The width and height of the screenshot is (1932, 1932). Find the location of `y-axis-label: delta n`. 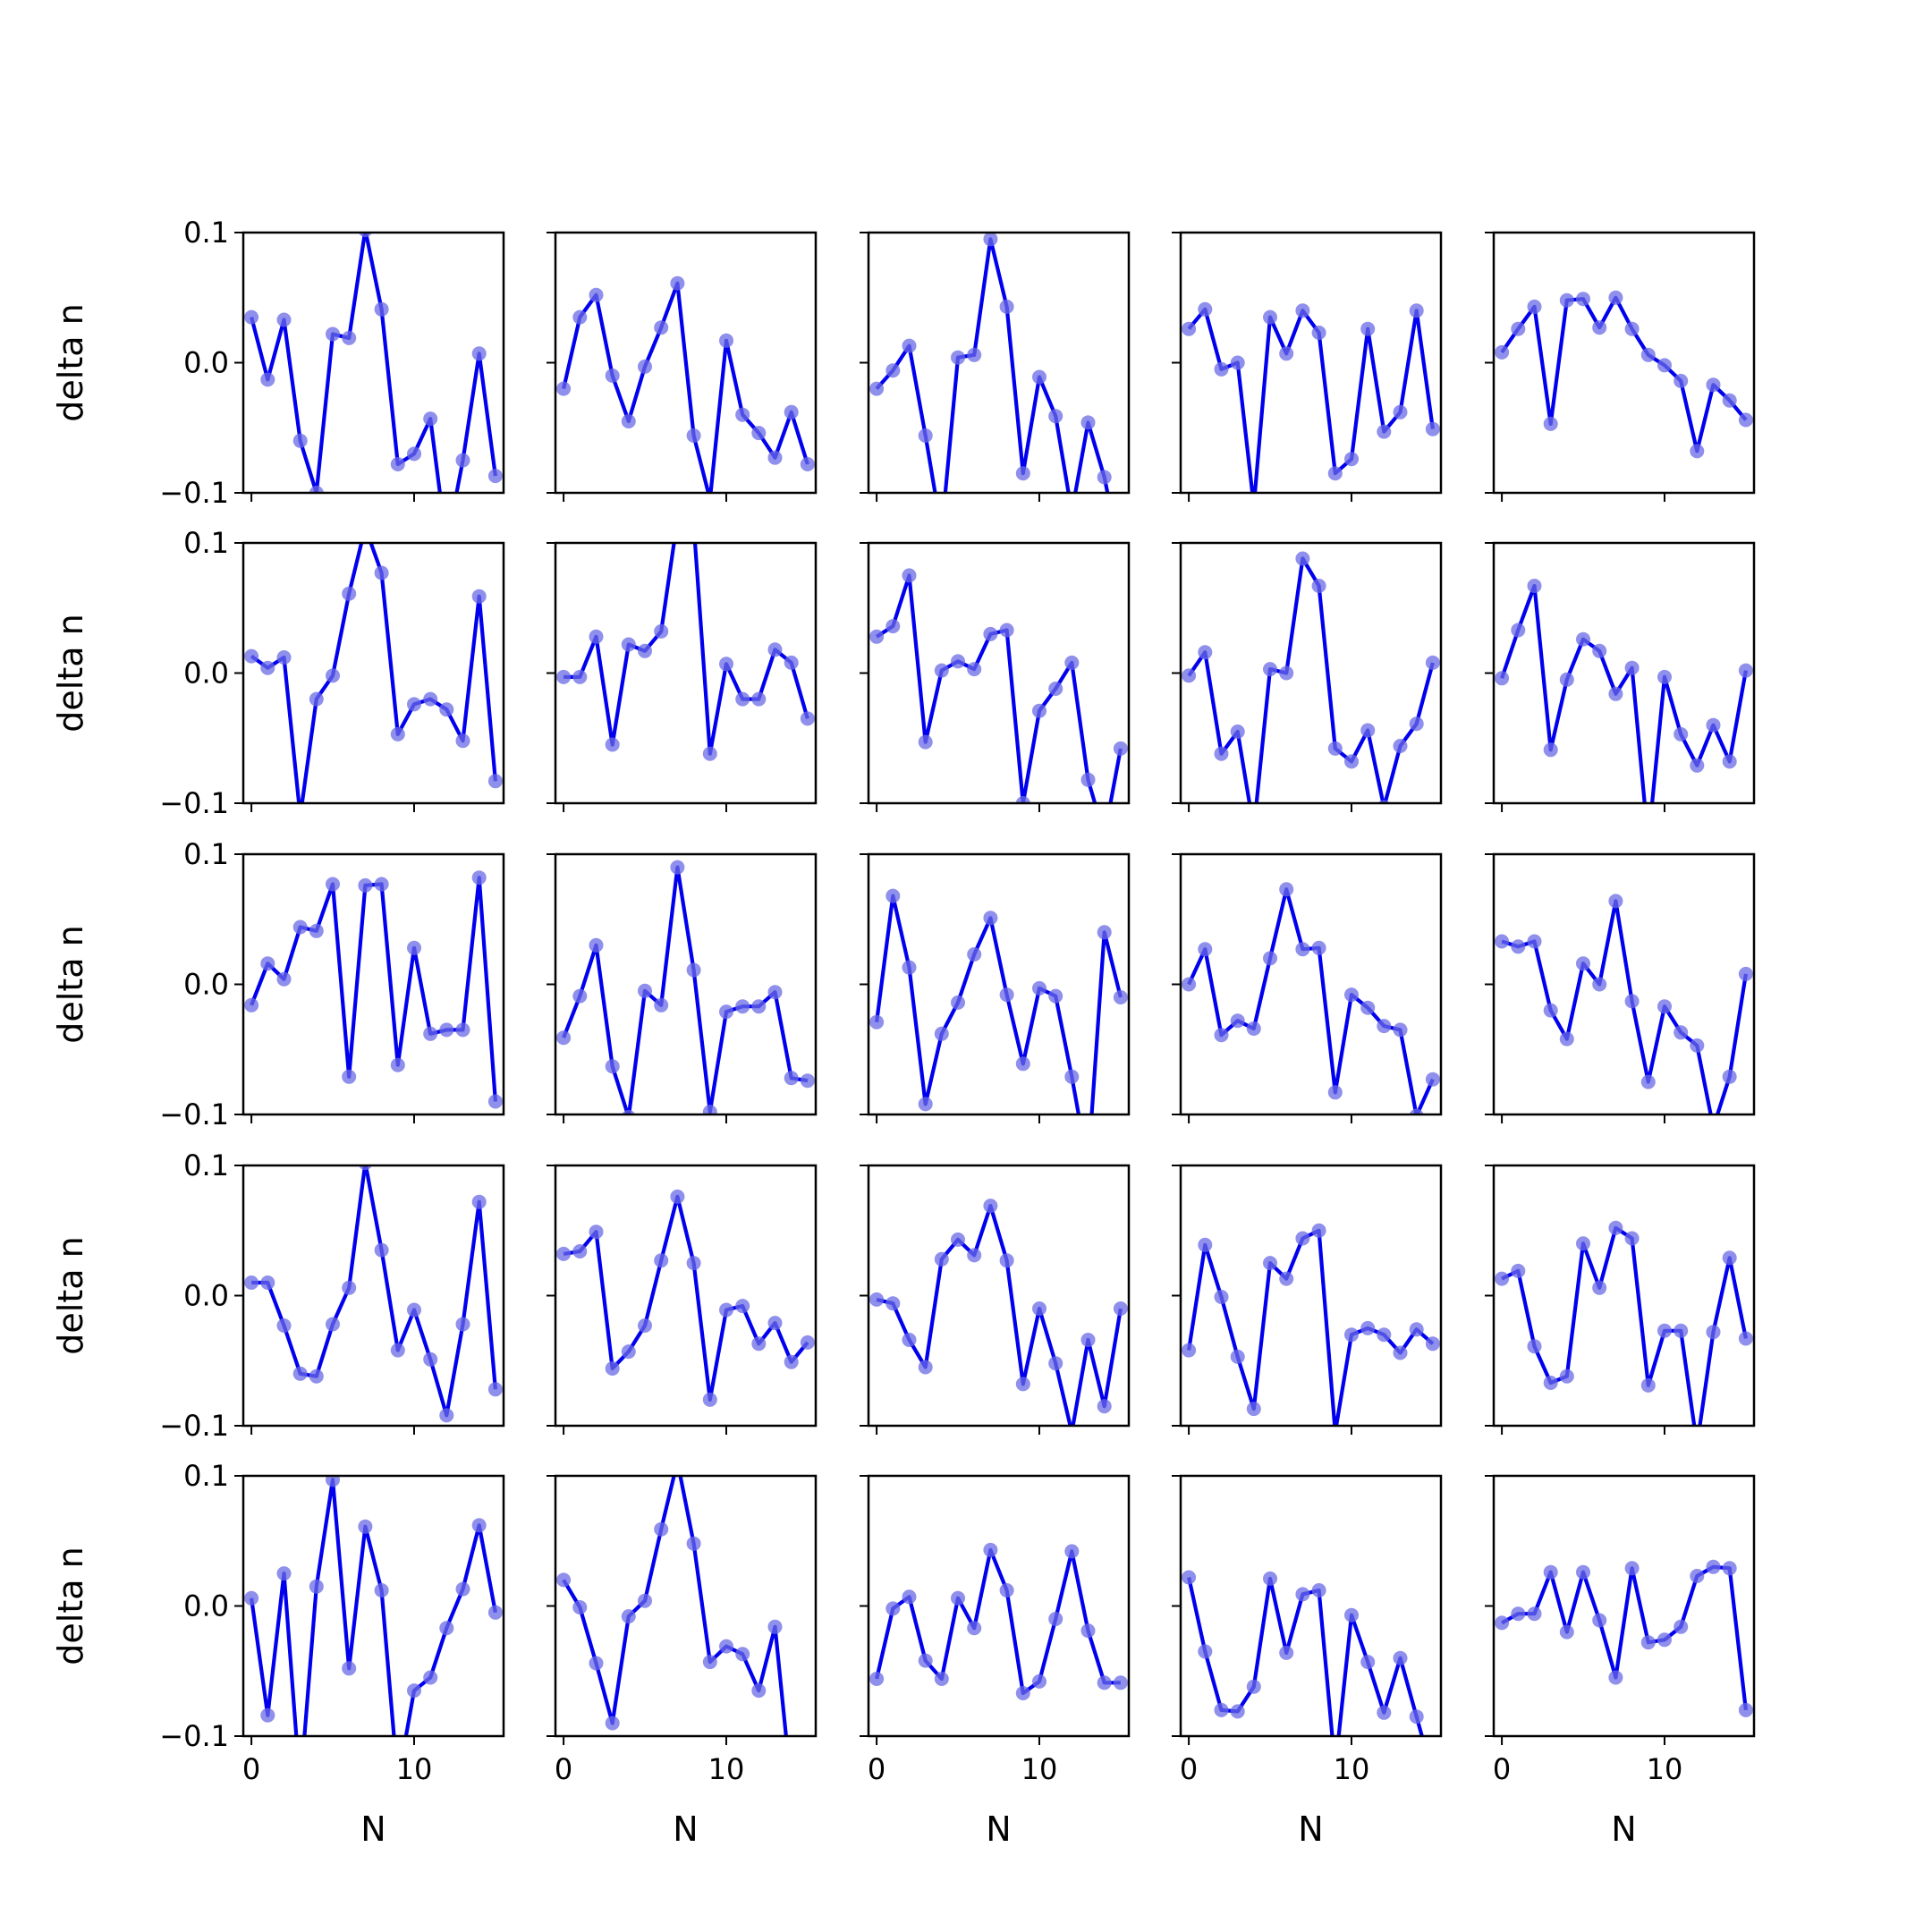

y-axis-label: delta n is located at coordinates (70, 673).